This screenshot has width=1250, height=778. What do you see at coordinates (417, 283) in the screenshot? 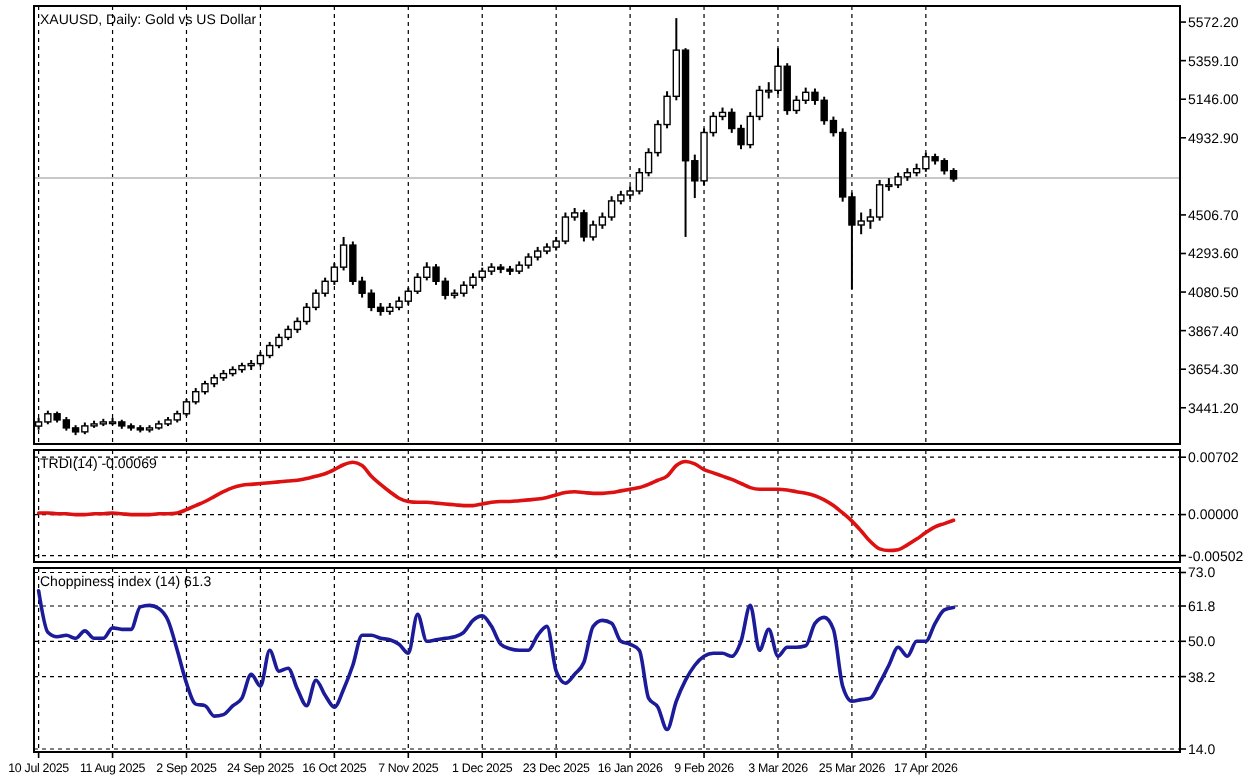
I see `candlestick` at bounding box center [417, 283].